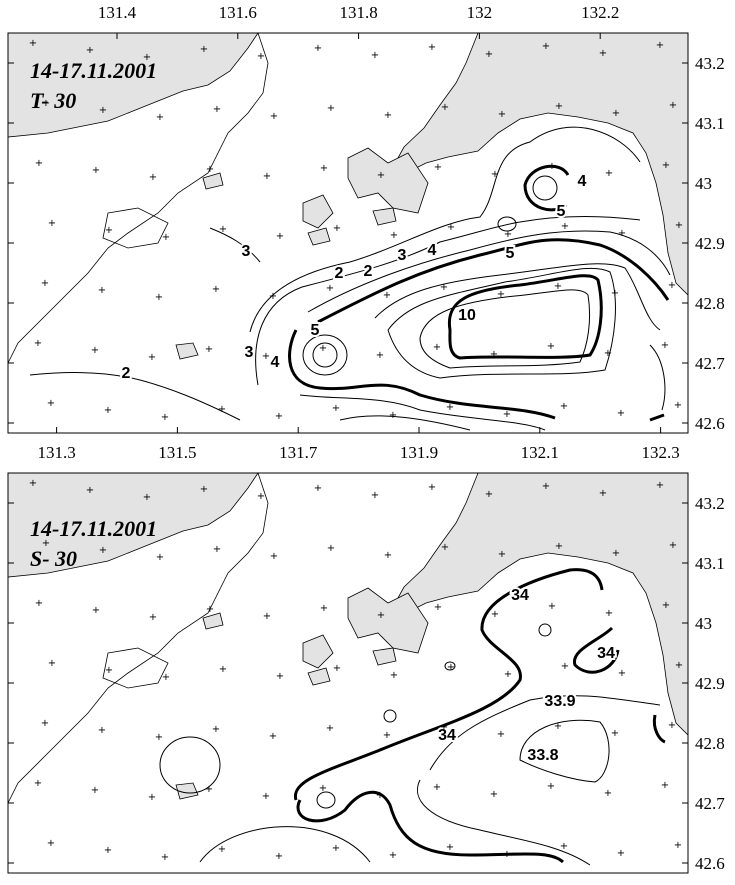 The height and width of the screenshot is (885, 735). What do you see at coordinates (177, 452) in the screenshot?
I see `x-tick-label: 131.5` at bounding box center [177, 452].